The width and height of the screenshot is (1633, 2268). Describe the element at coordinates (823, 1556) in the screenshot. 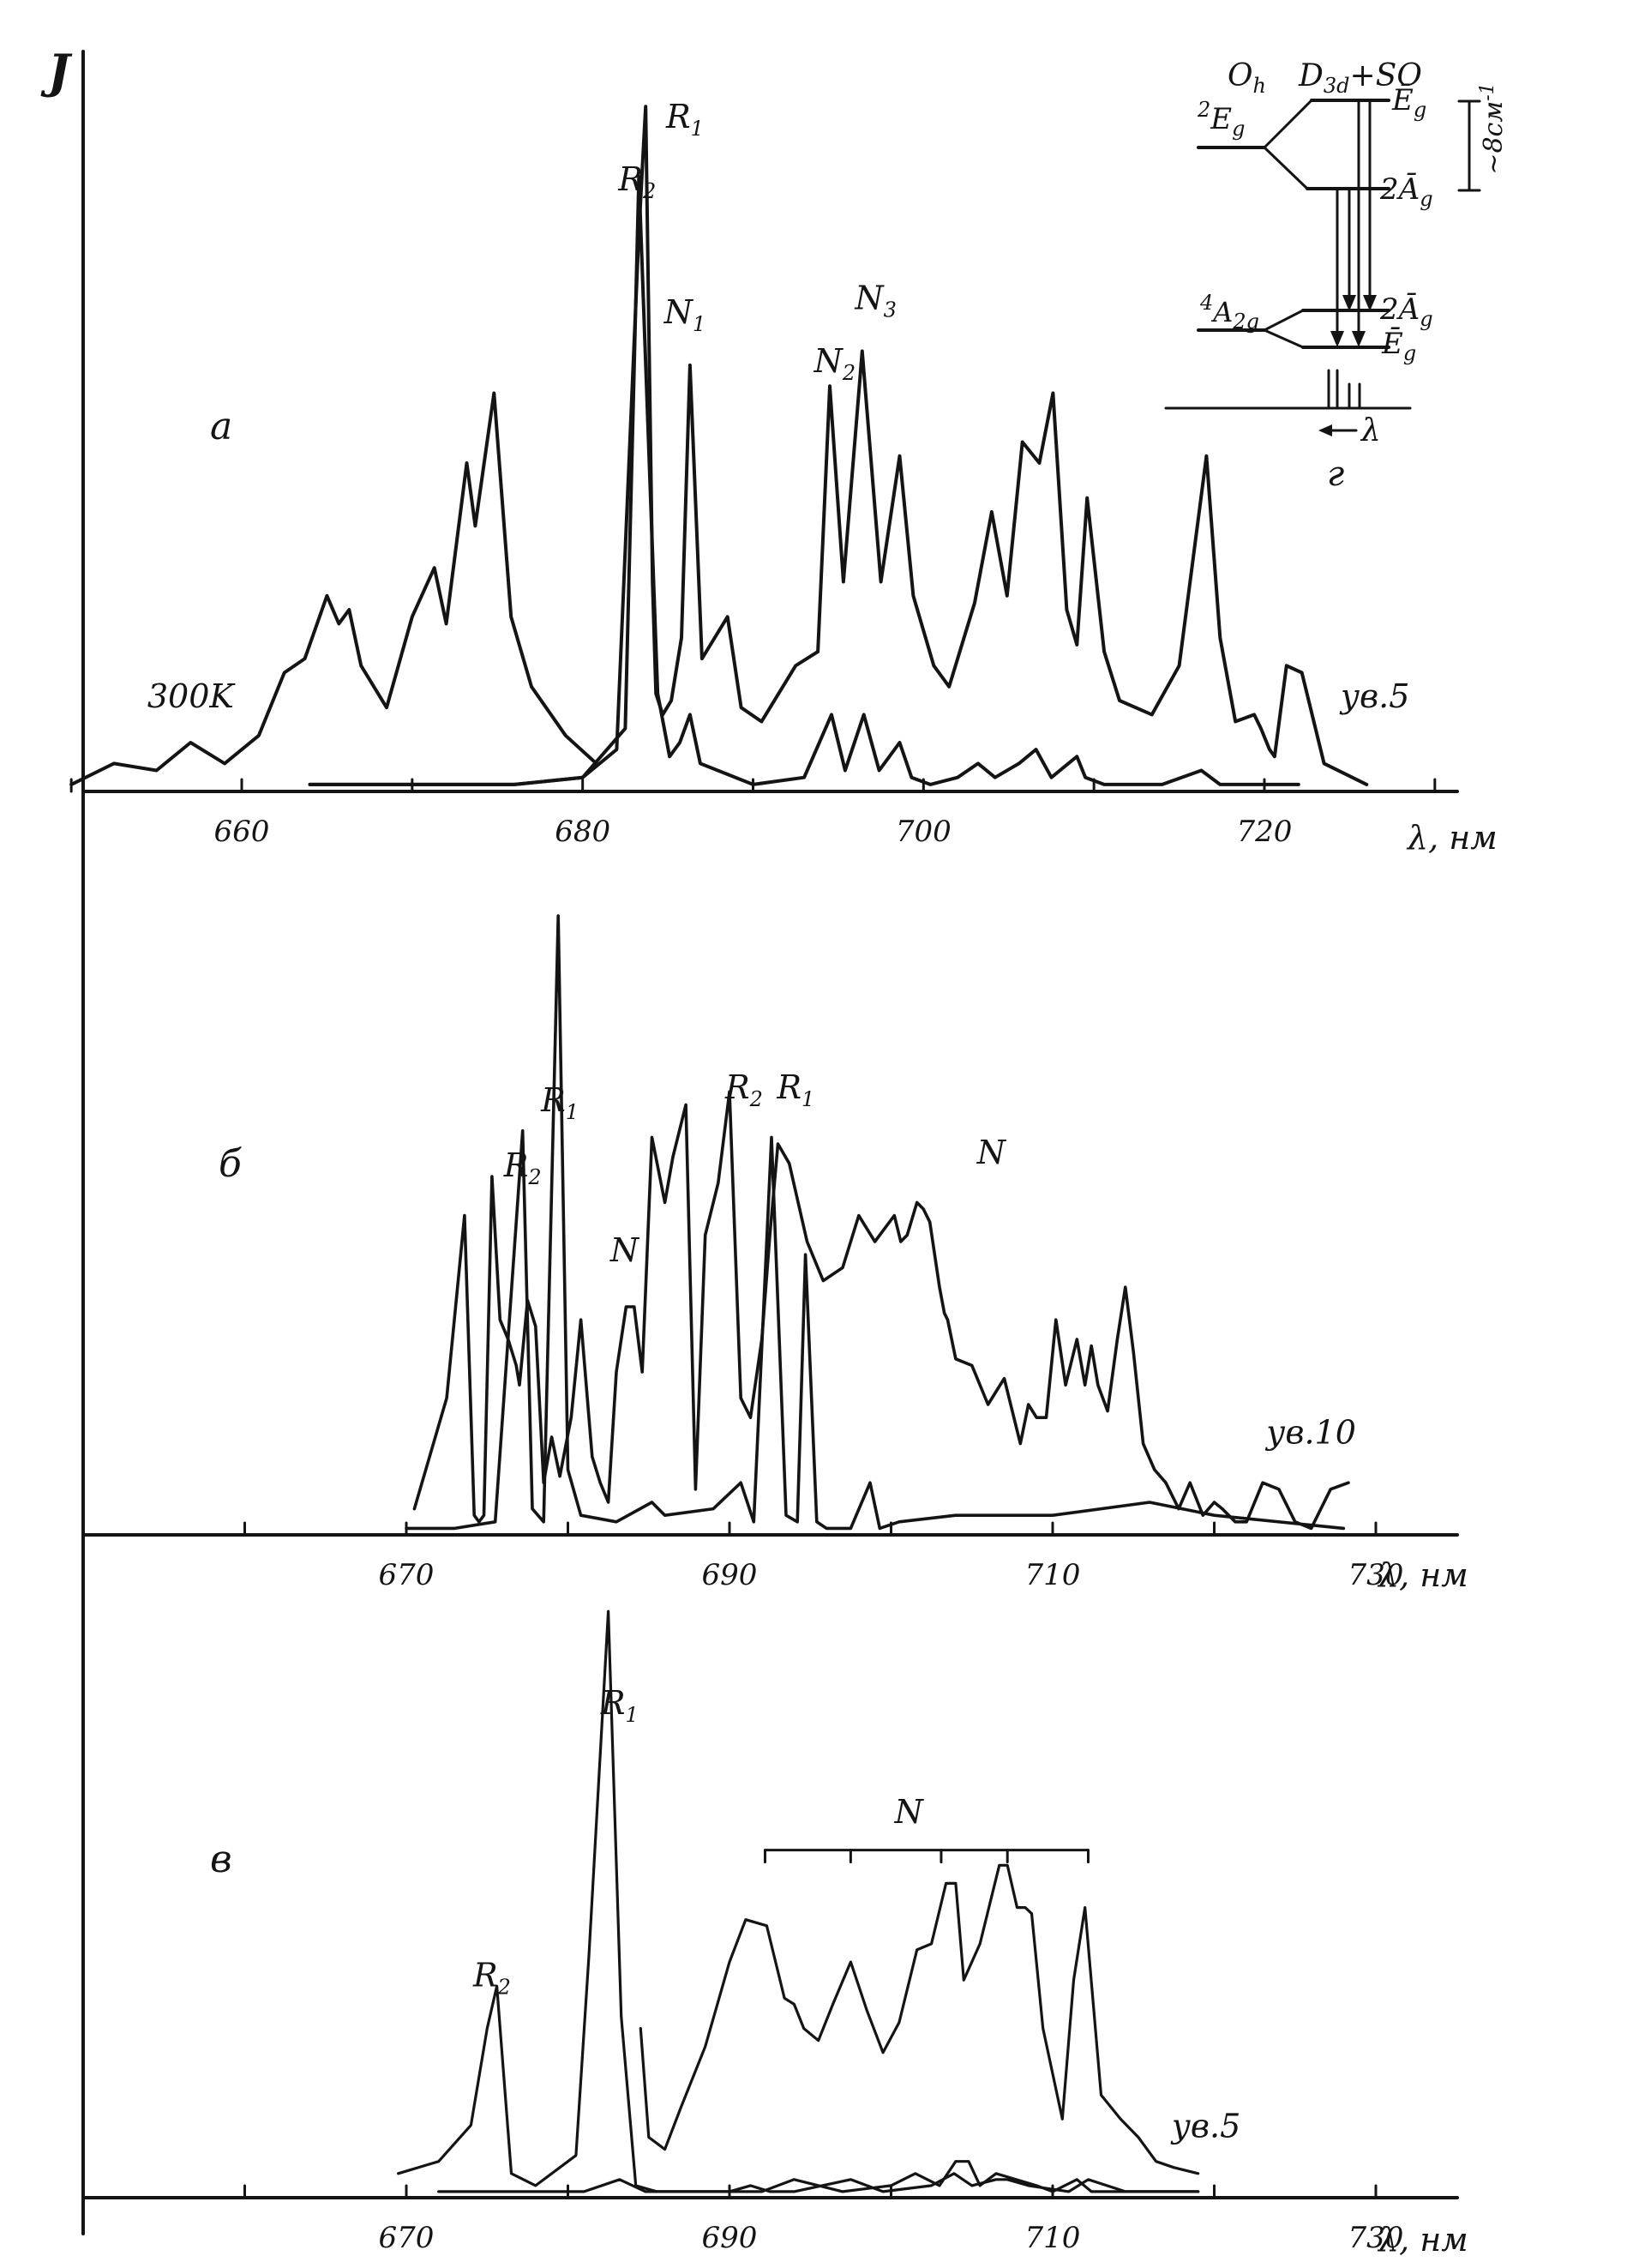

I see `panel-b-ticks: 670 690 710 730` at that location.